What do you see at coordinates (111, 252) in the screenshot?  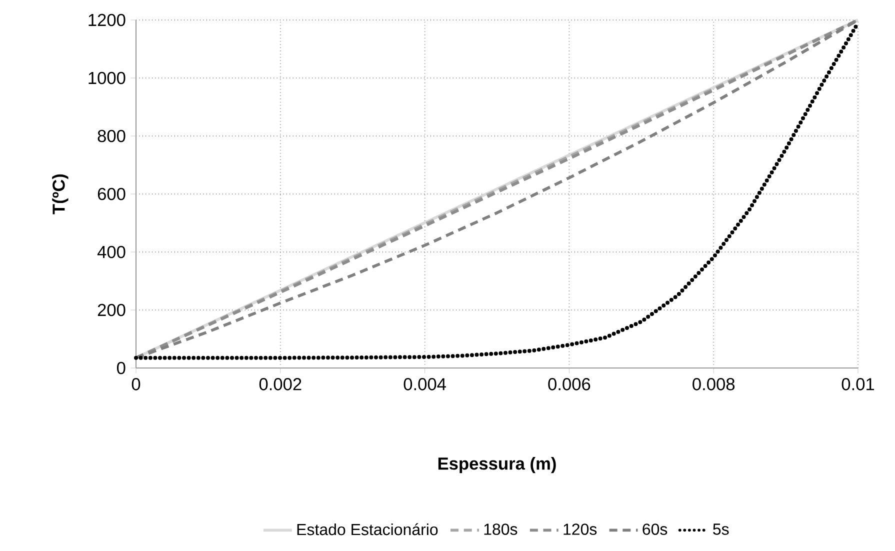 I see `y-tick-label: 400` at bounding box center [111, 252].